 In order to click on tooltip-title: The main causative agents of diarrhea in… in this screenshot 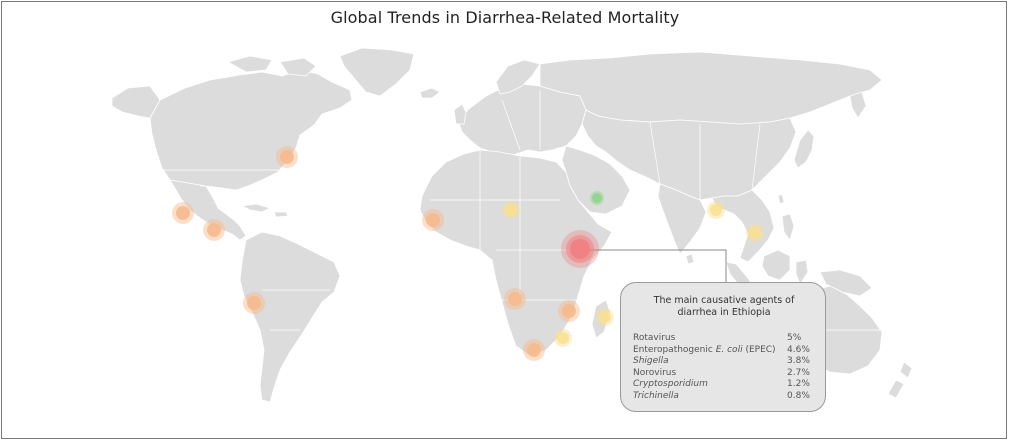, I will do `click(724, 306)`.